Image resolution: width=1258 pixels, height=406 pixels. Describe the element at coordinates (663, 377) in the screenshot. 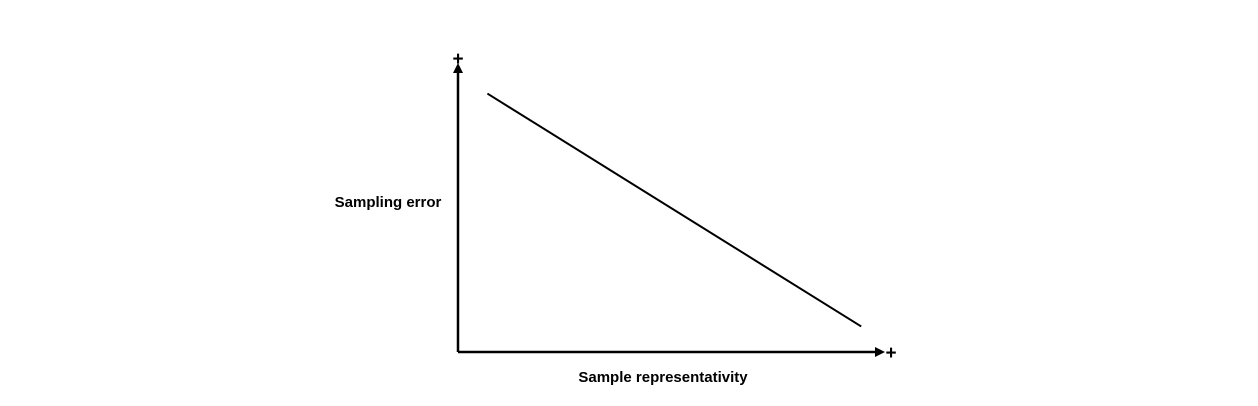

I see `x-axis-label: Sample representativity` at that location.